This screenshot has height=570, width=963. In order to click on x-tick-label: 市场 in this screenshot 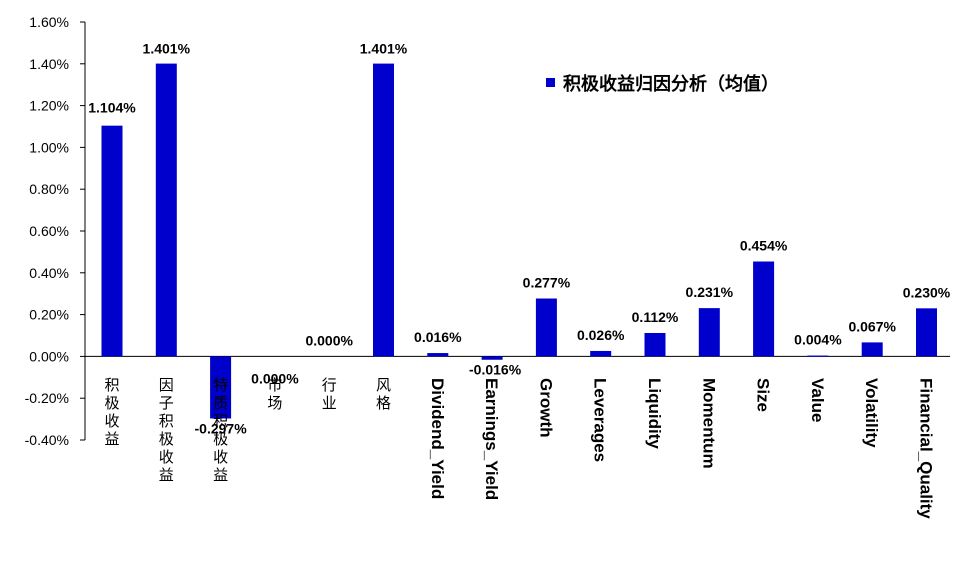, I will do `click(274, 394)`.